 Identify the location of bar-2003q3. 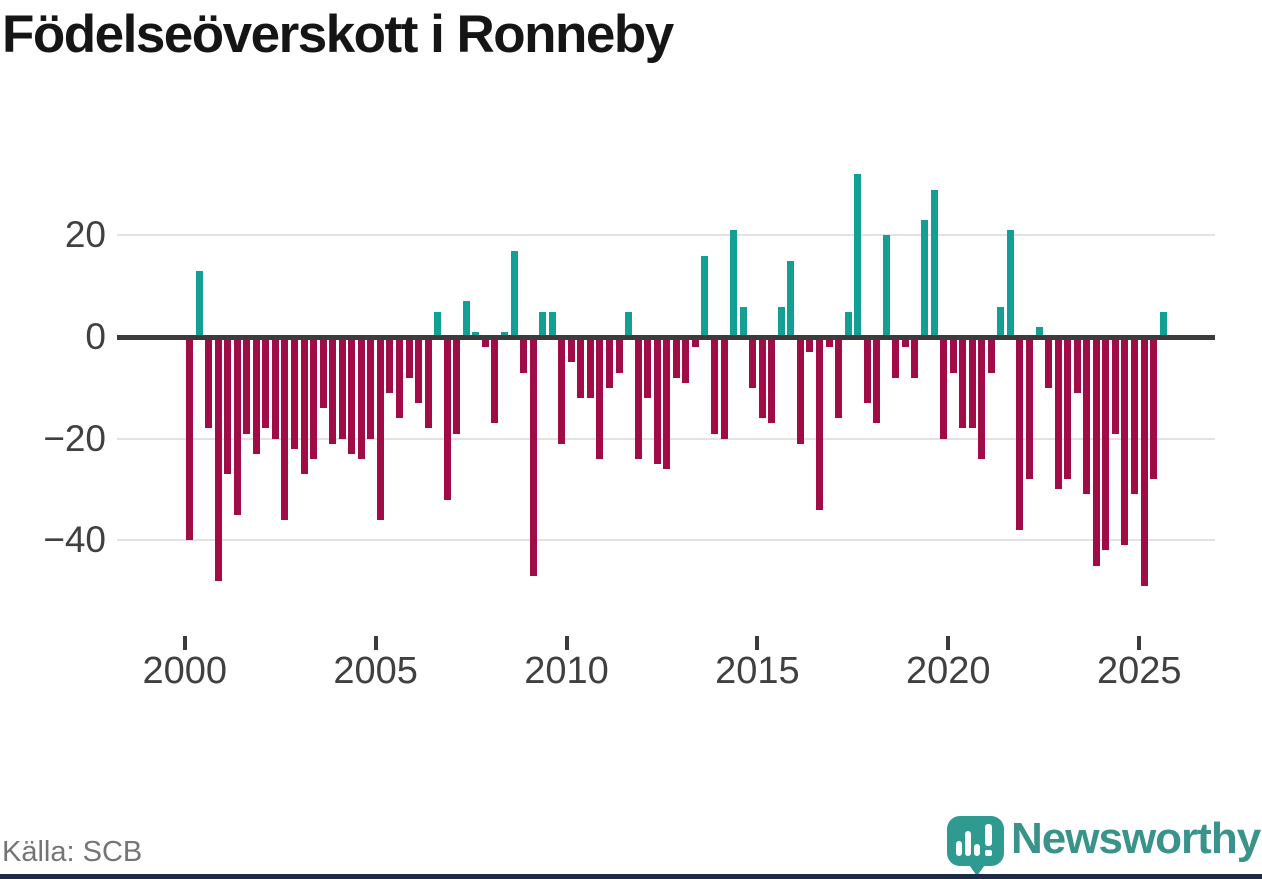
(323, 373).